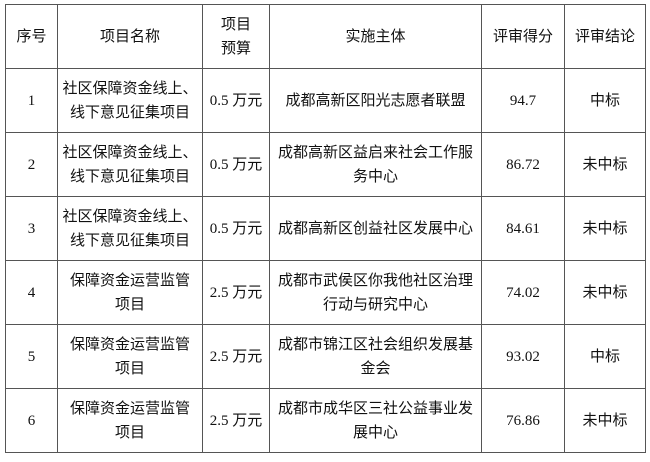 The image size is (650, 462). I want to click on cell-organization-line: 行动与研究中心, so click(375, 304).